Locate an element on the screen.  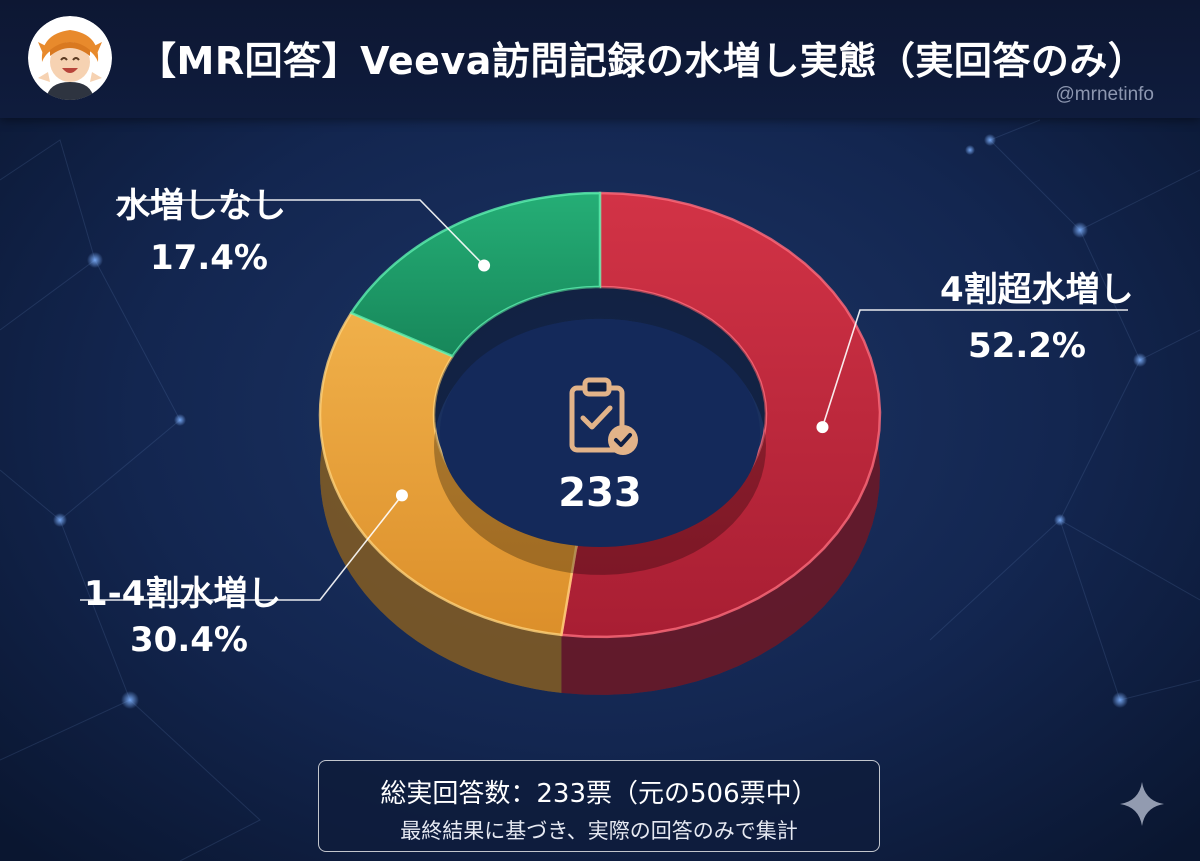
label-name-none: 水増しなし is located at coordinates (201, 206).